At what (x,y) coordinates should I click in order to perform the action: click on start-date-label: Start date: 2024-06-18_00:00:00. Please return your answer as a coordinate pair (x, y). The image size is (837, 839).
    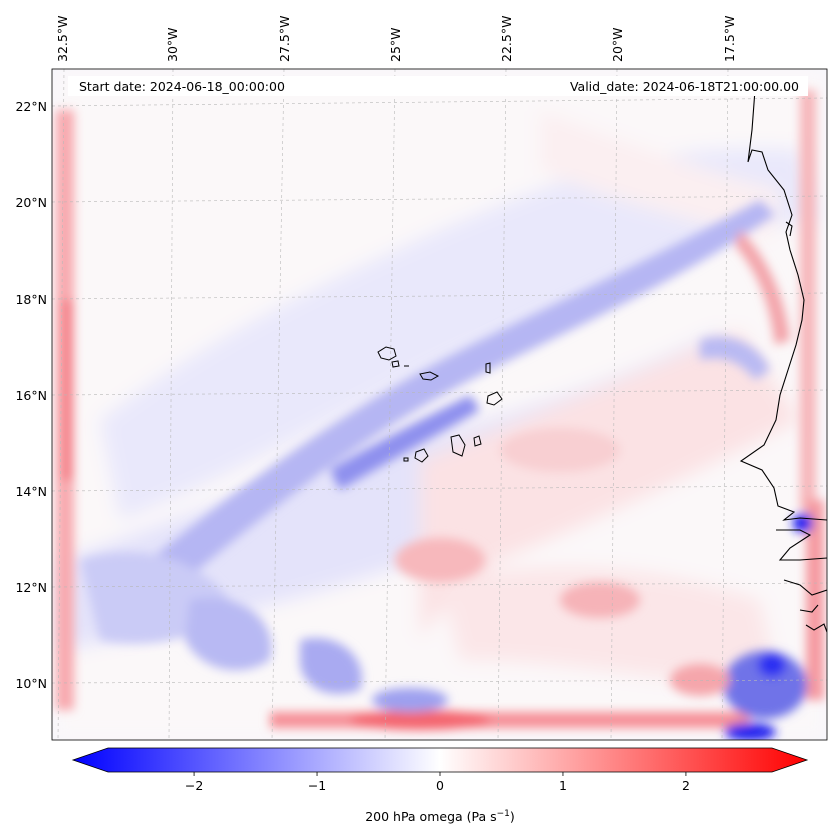
    Looking at the image, I should click on (182, 86).